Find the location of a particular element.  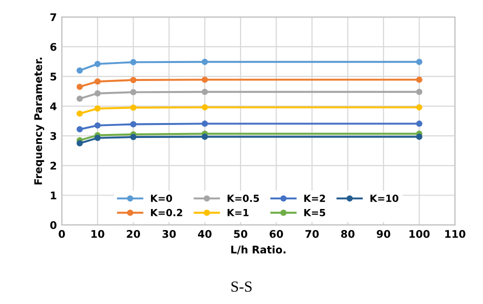

y-axis-title: Frequency Parameter. is located at coordinates (39, 121).